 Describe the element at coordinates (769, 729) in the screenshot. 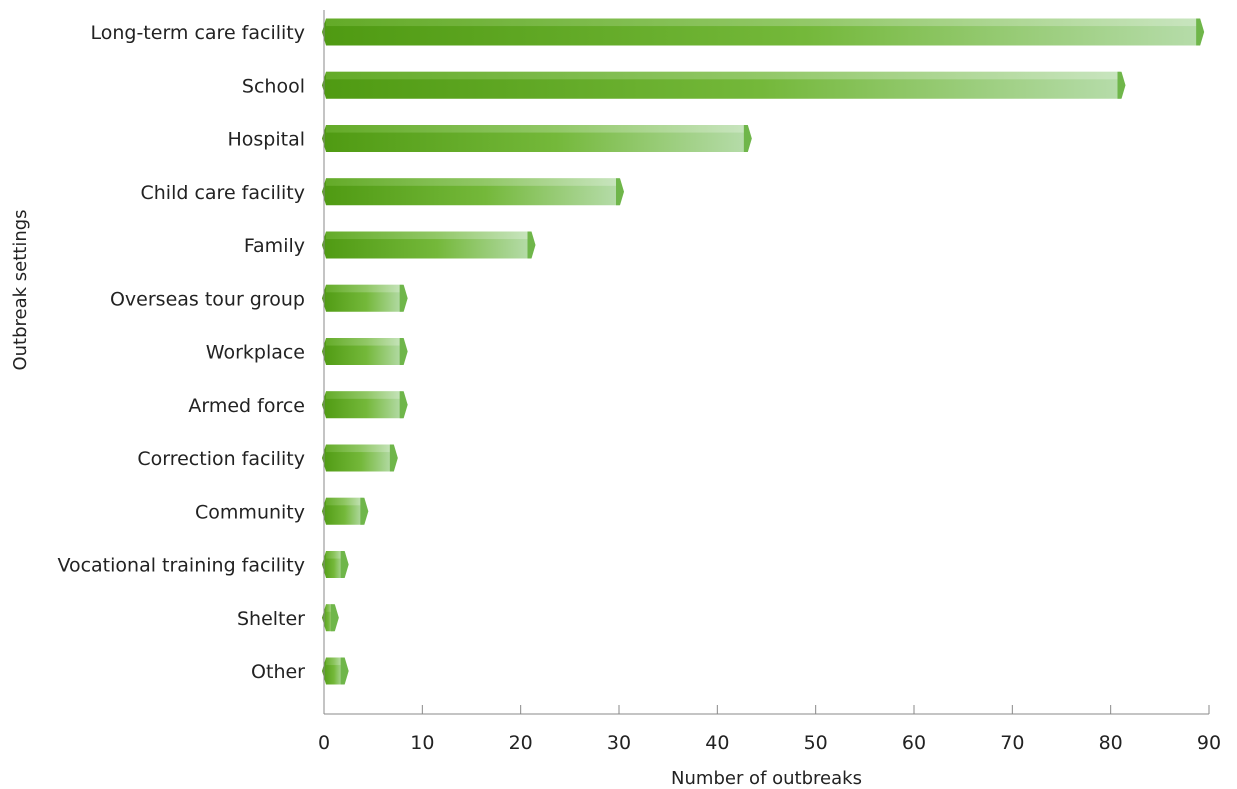

I see `x-axis-ticks: 0 10 20 30 40 50 60 70 80 90` at that location.